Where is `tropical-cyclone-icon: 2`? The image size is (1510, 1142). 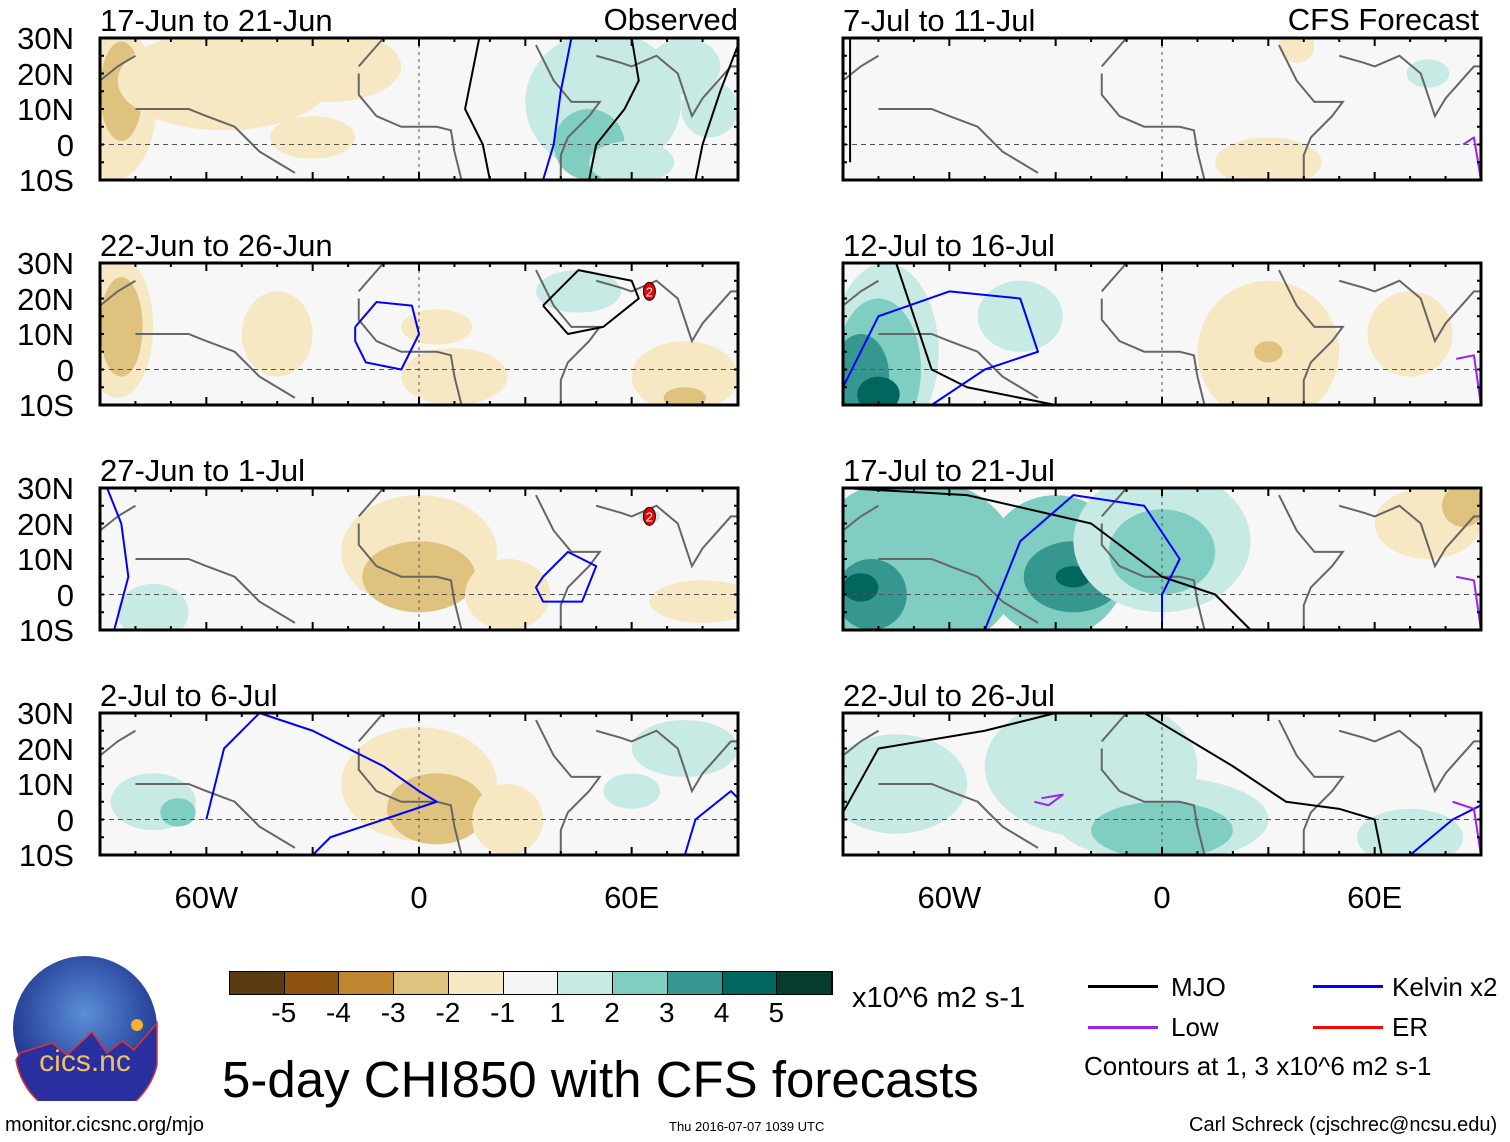 tropical-cyclone-icon: 2 is located at coordinates (649, 516).